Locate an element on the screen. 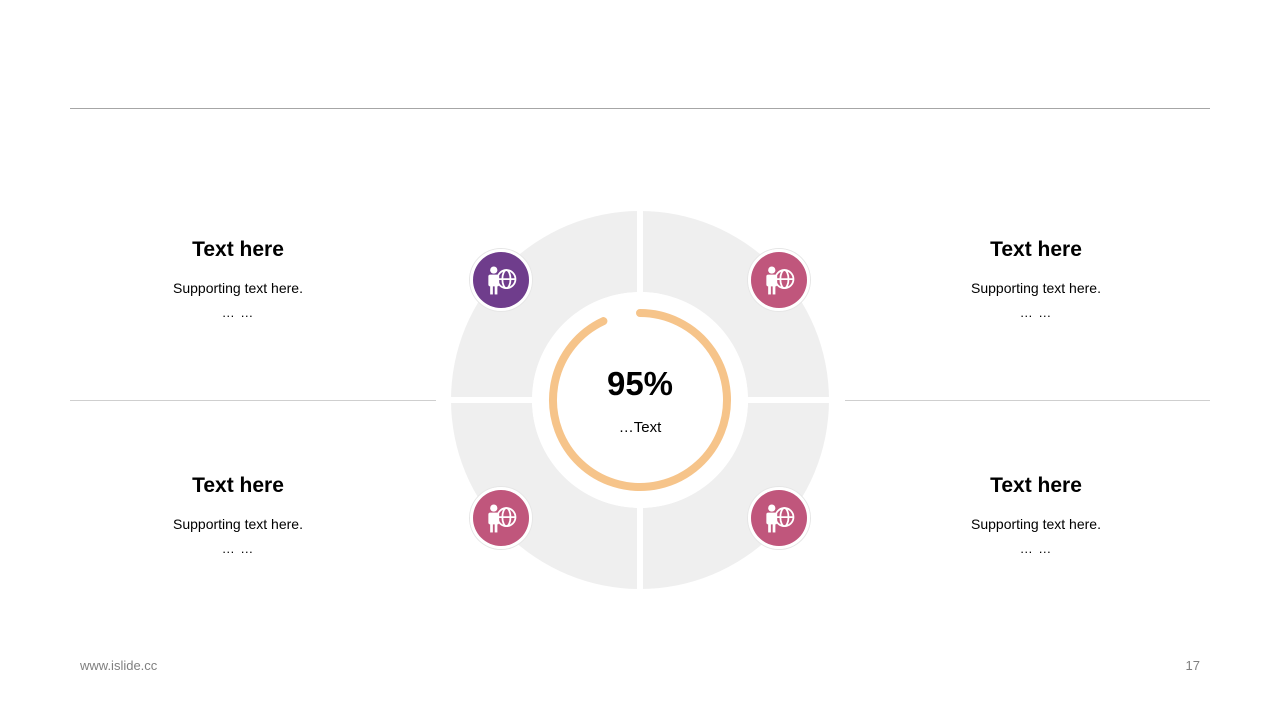  footer-website: www.islide.cc is located at coordinates (119, 665).